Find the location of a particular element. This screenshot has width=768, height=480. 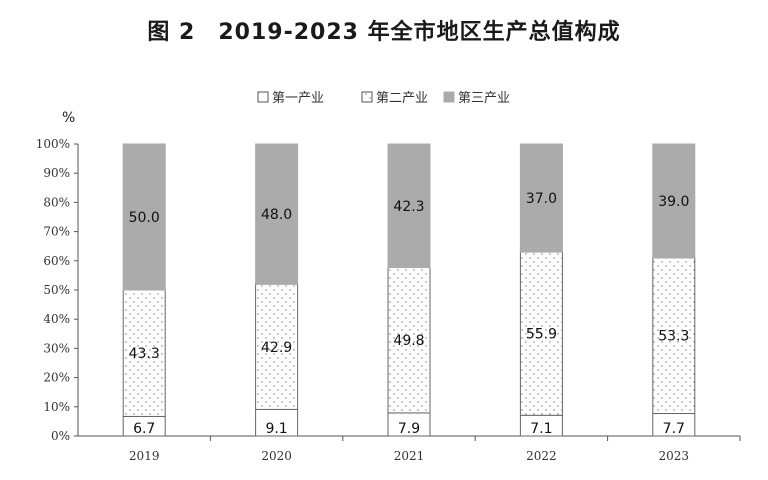

data-label: 49.8 is located at coordinates (408, 341).